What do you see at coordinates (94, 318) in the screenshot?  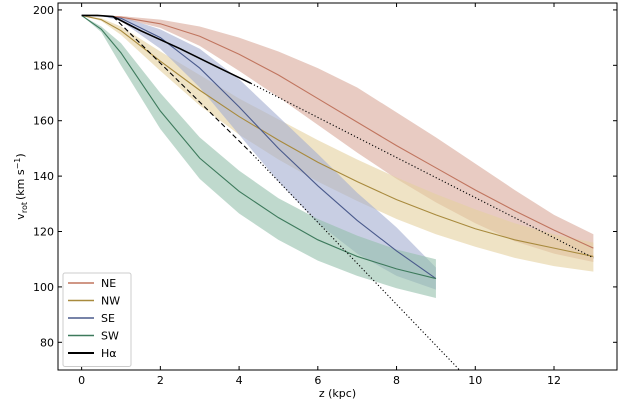 I see `legend-items: NE NW SE SW Hα` at bounding box center [94, 318].